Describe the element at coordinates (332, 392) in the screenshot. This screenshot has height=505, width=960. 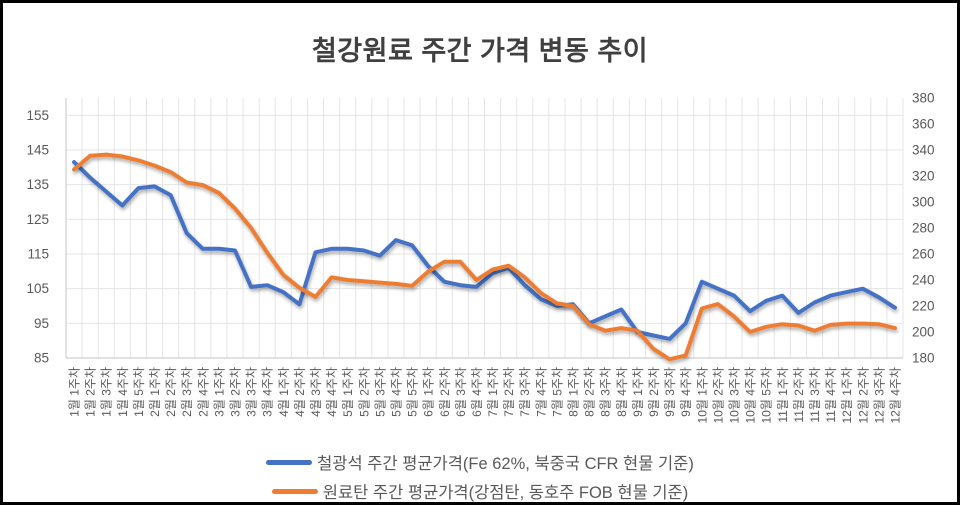
I see `x-axis-label: 4월 4주차` at that location.